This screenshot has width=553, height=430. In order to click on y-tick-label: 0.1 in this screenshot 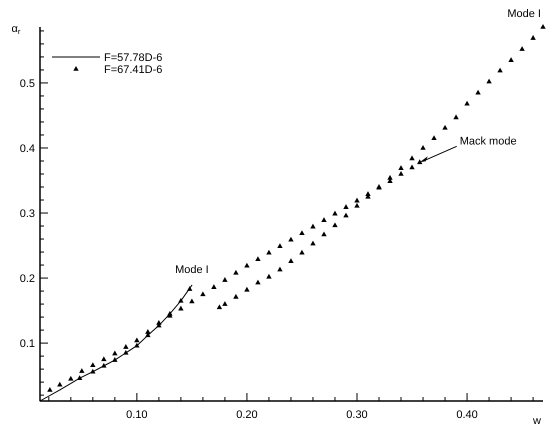, I will do `click(27, 344)`.